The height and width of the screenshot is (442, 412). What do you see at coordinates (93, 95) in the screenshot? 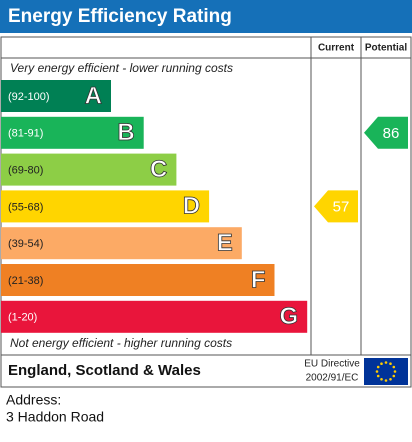
I see `band-letter: A` at bounding box center [93, 95].